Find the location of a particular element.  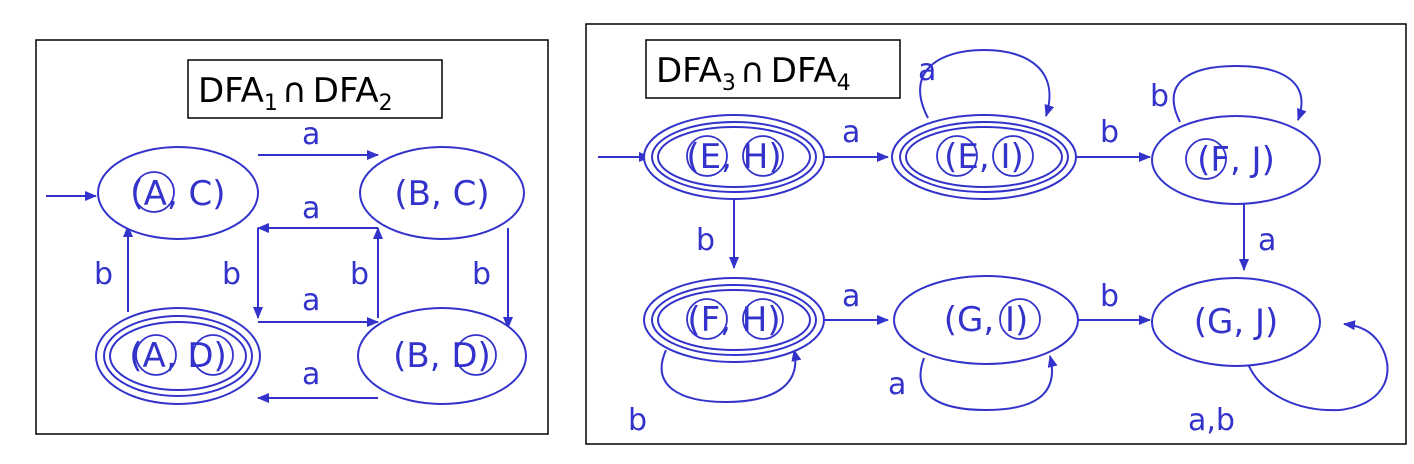

edge-fh-fh-b is located at coordinates (731, 376).